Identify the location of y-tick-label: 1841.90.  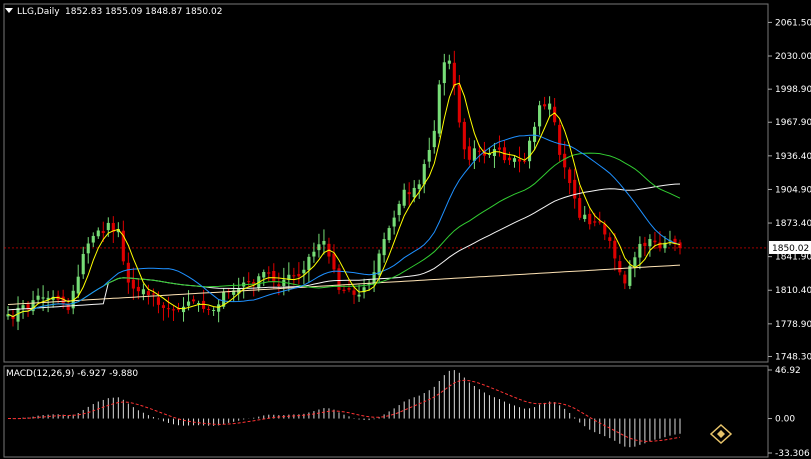
(793, 258).